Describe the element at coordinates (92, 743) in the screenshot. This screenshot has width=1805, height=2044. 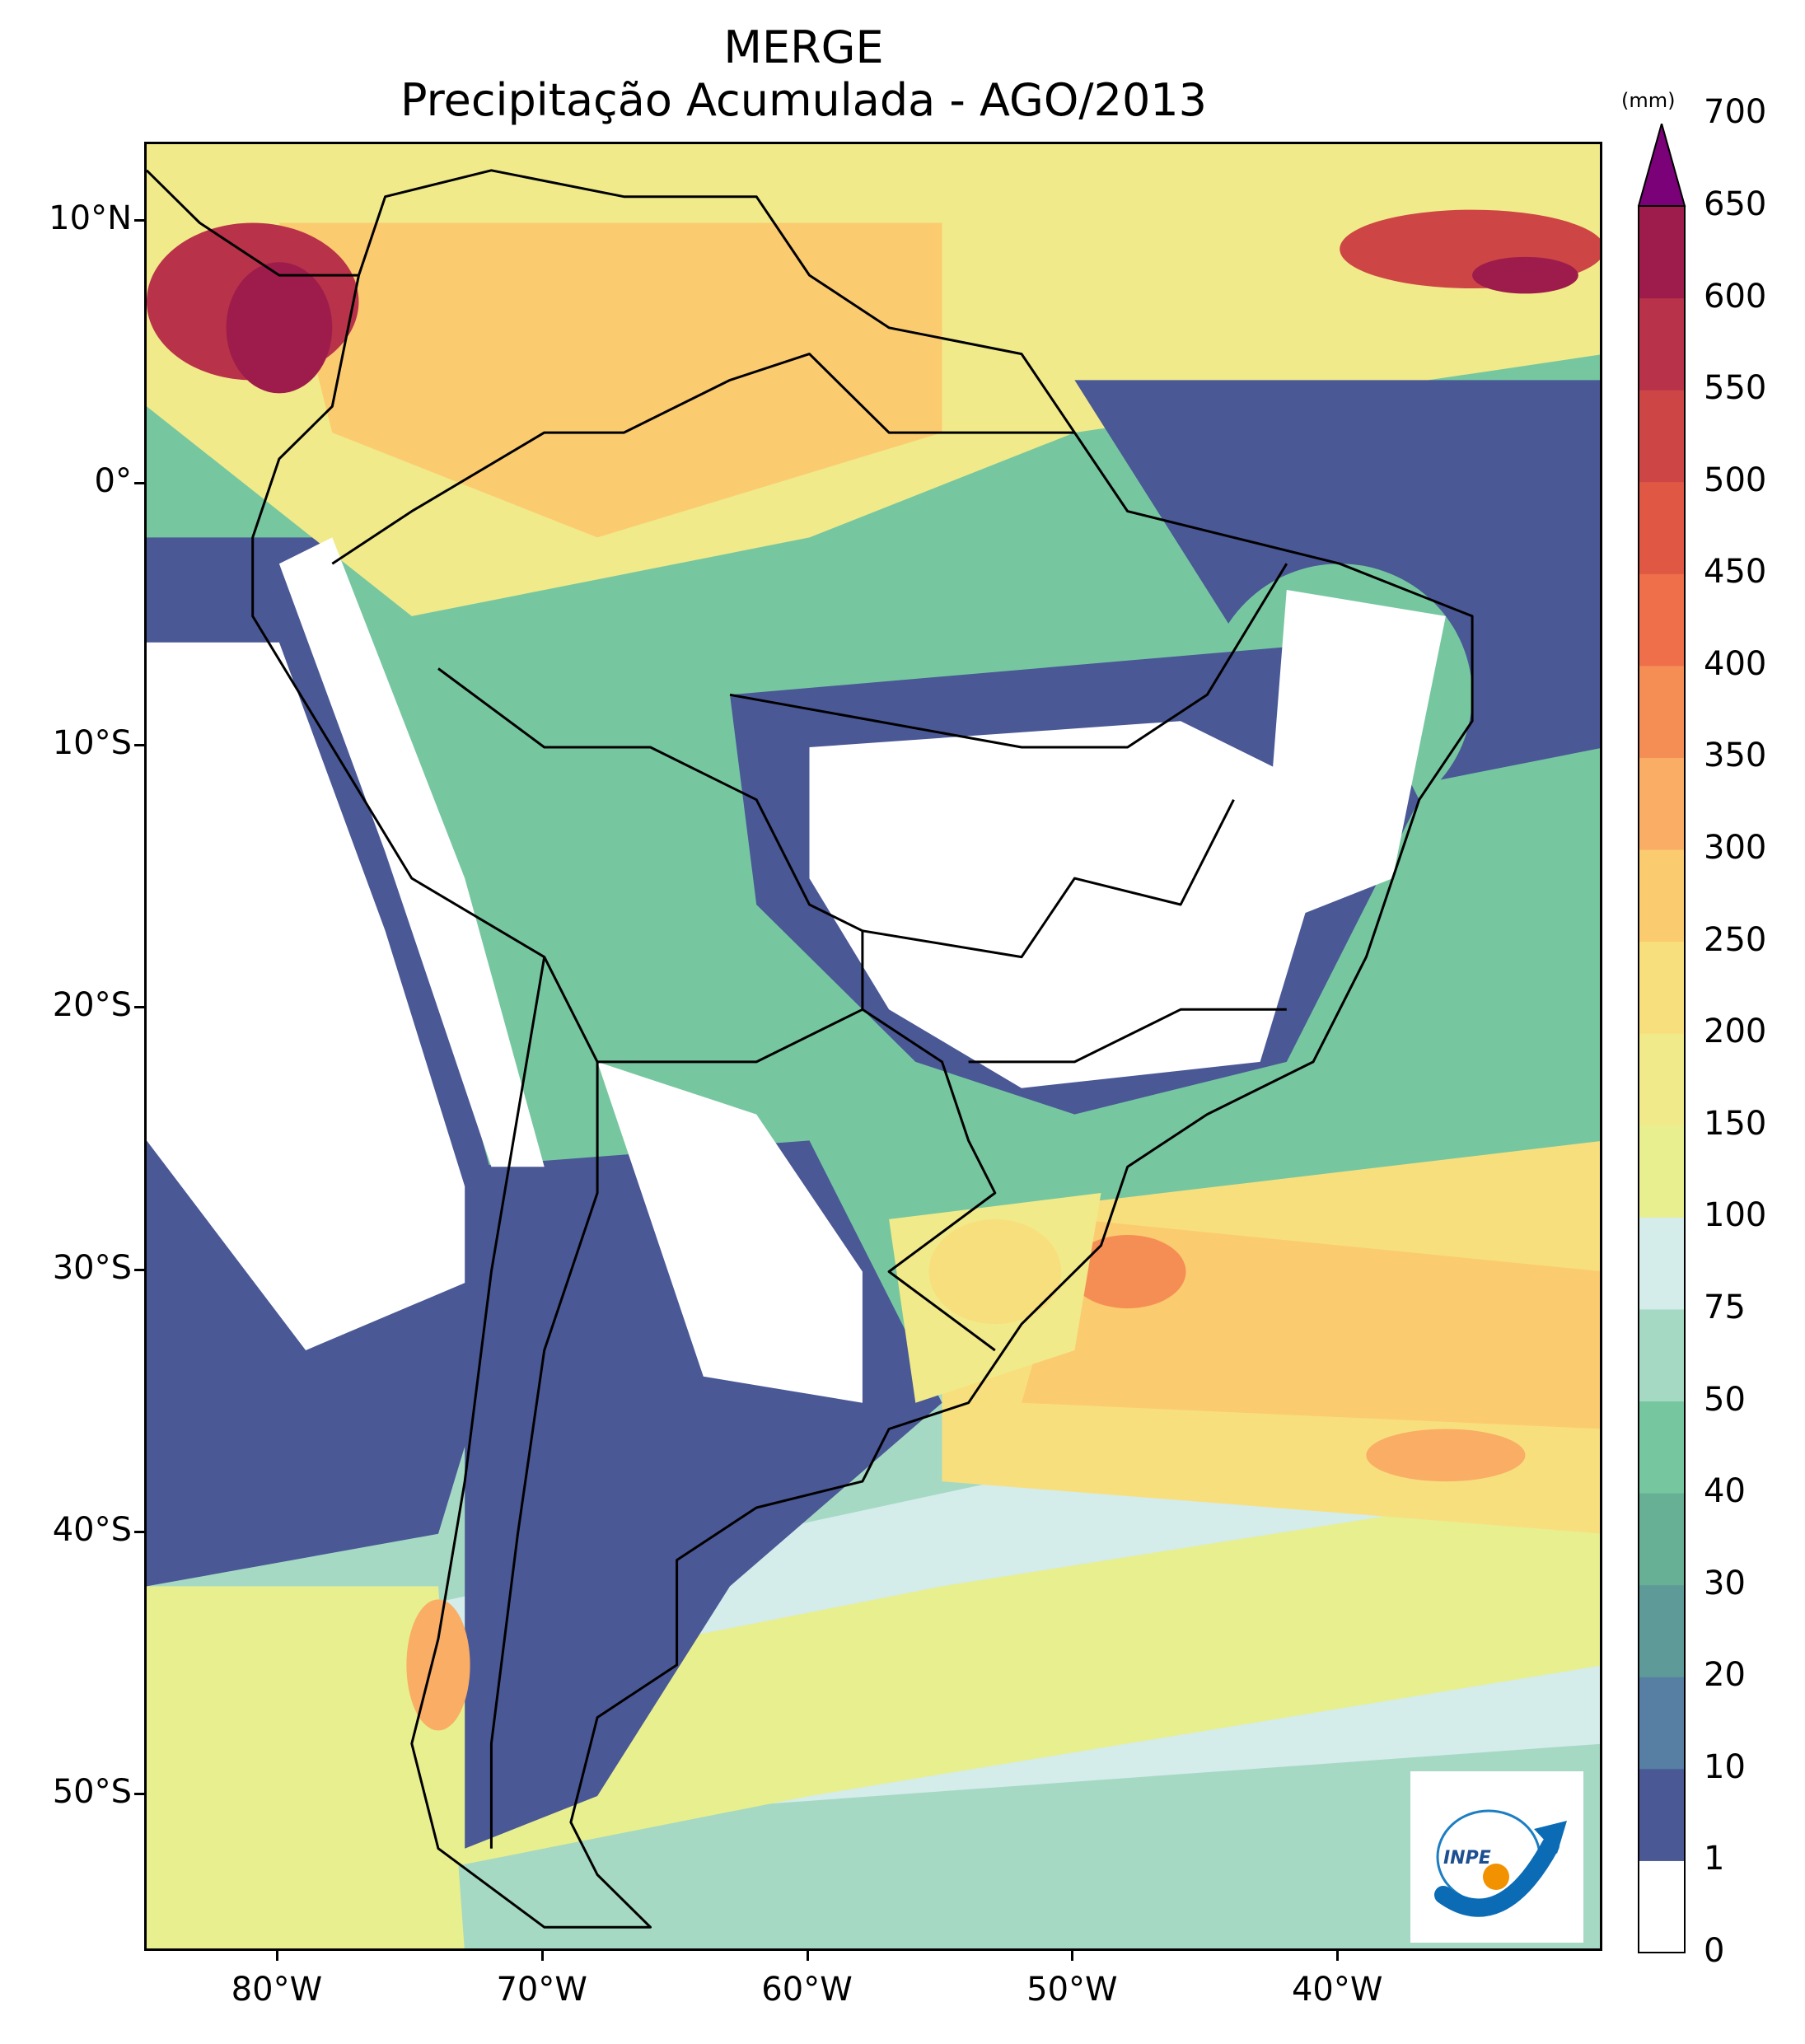
I see `lat-tick-label: 10°S` at that location.